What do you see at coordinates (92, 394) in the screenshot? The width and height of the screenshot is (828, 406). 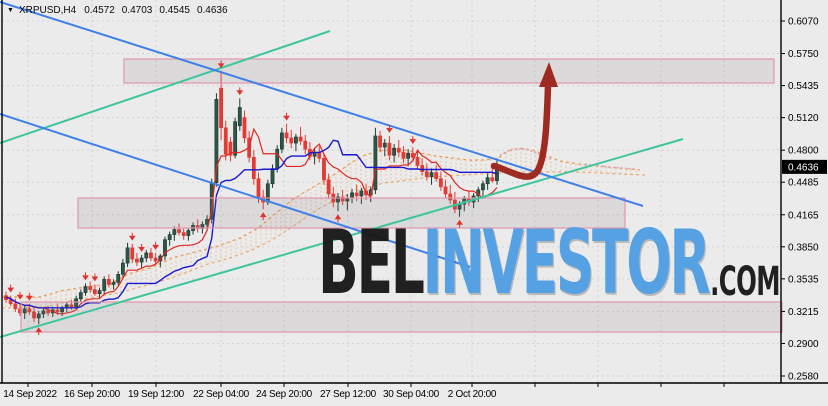 I see `time-axis-label: 16 Sep 20:00` at bounding box center [92, 394].